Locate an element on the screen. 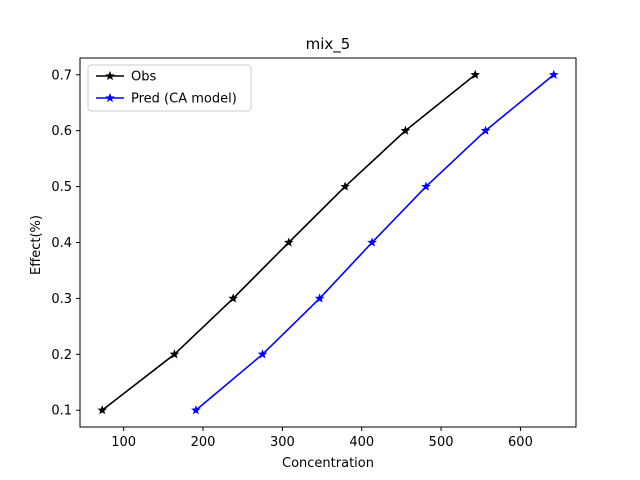 The height and width of the screenshot is (480, 640). legend: Obs Pred (CA model) is located at coordinates (169, 88).